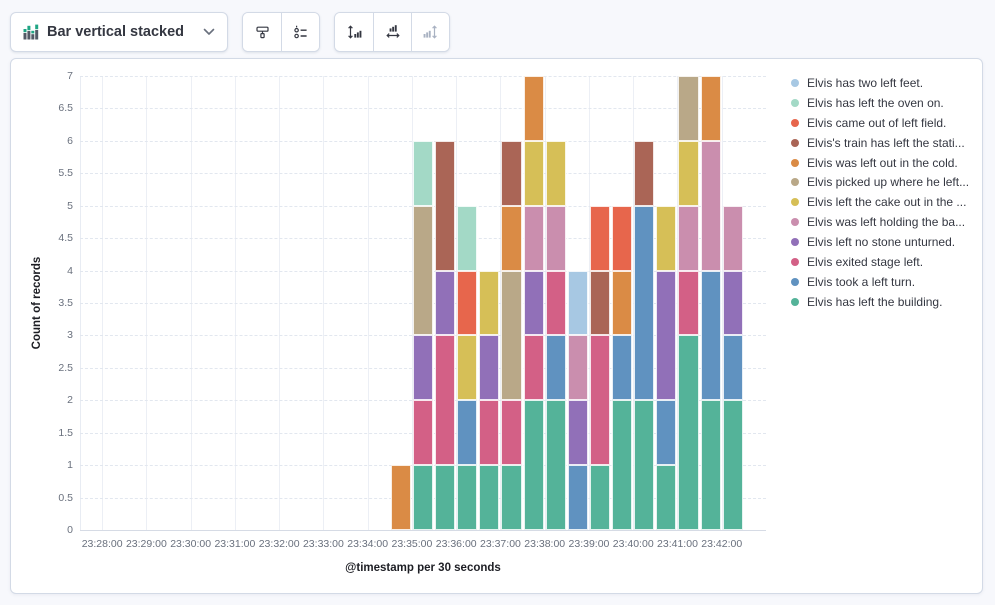  What do you see at coordinates (65, 497) in the screenshot?
I see `y-tick-label: 0.5` at bounding box center [65, 497].